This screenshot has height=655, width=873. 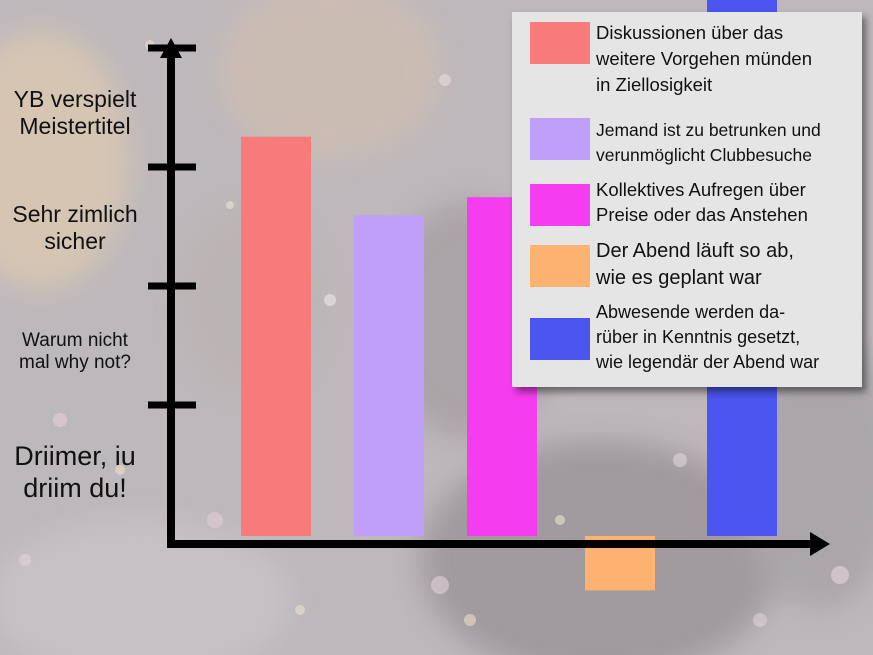 I want to click on y-tick-label: Driimer, iu driim du!, so click(x=75, y=473).